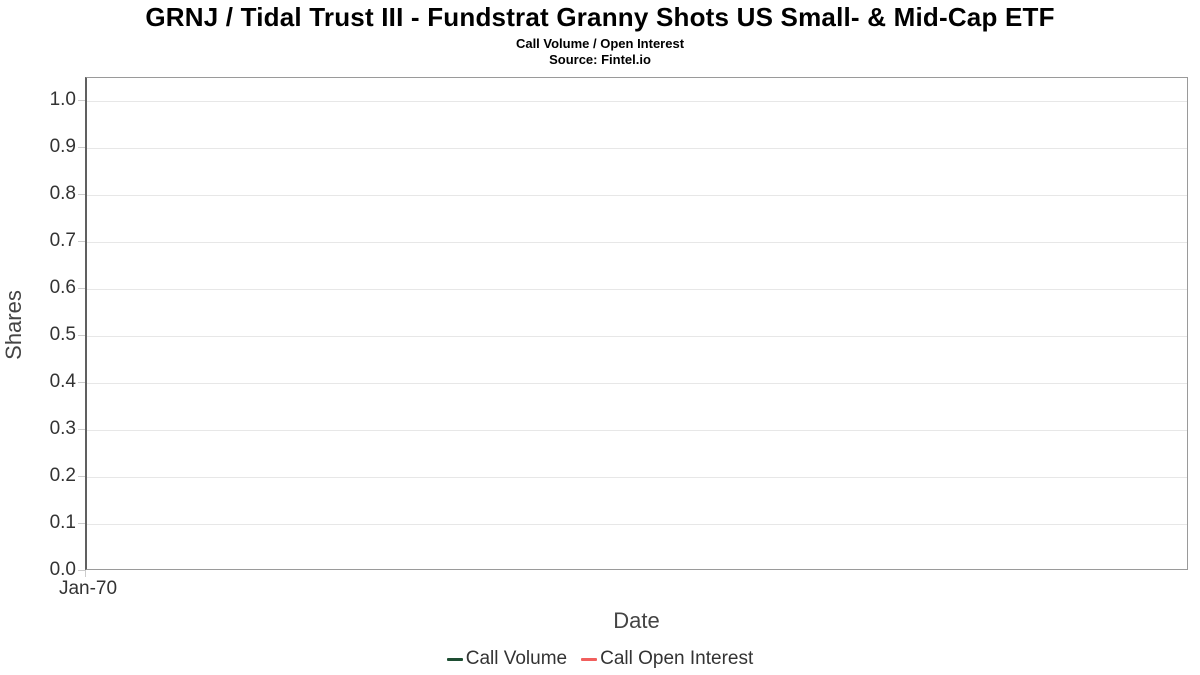 The height and width of the screenshot is (675, 1200). What do you see at coordinates (85, 573) in the screenshot?
I see `x-tick-mark` at bounding box center [85, 573].